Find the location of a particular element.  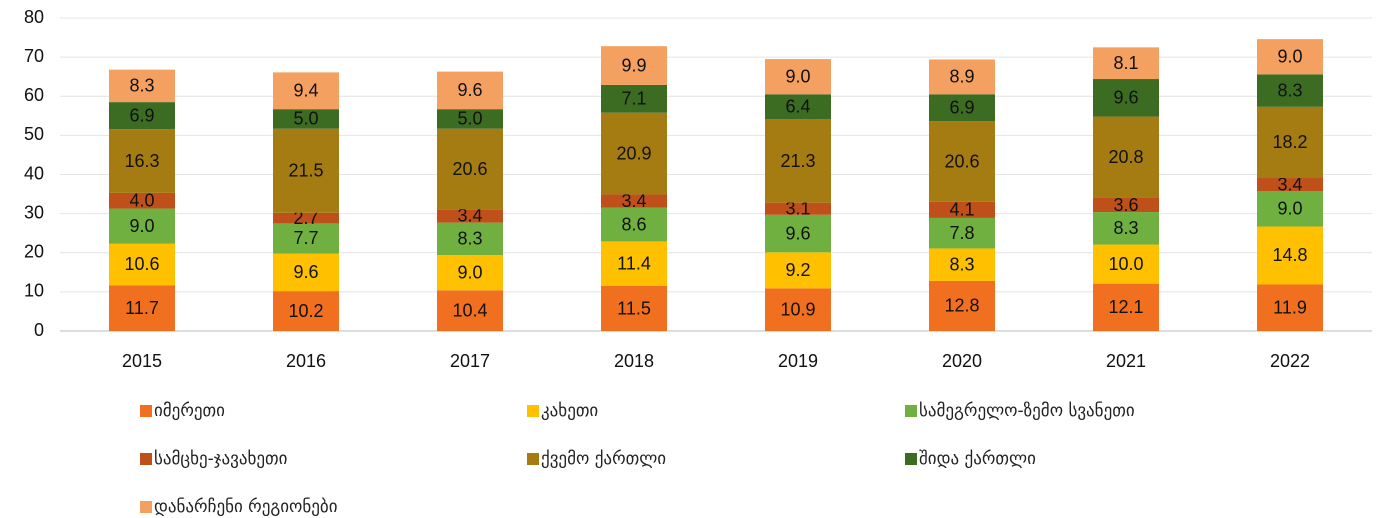

value-label: 2.7 is located at coordinates (305, 218).